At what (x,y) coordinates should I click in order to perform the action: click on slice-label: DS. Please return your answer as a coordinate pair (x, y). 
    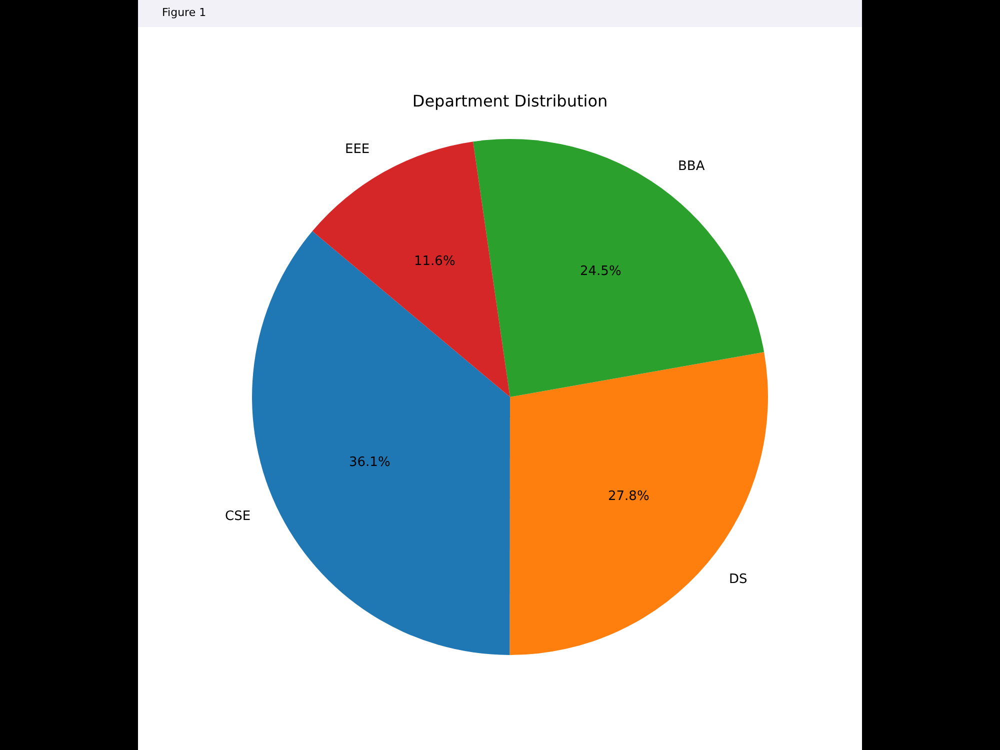
    Looking at the image, I should click on (738, 579).